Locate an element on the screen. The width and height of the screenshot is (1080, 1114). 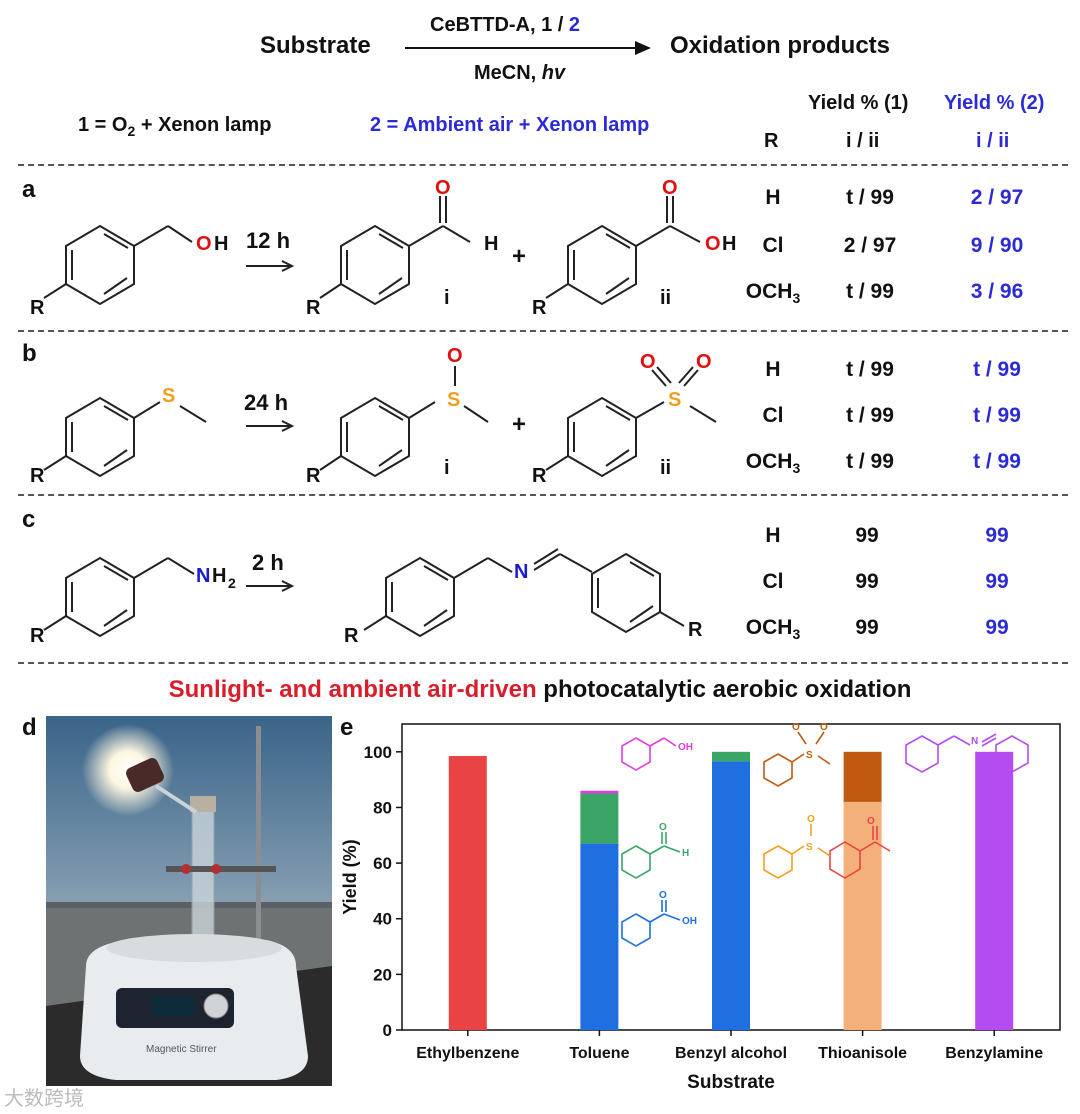
yield1-header: Yield % (1) is located at coordinates (858, 103).